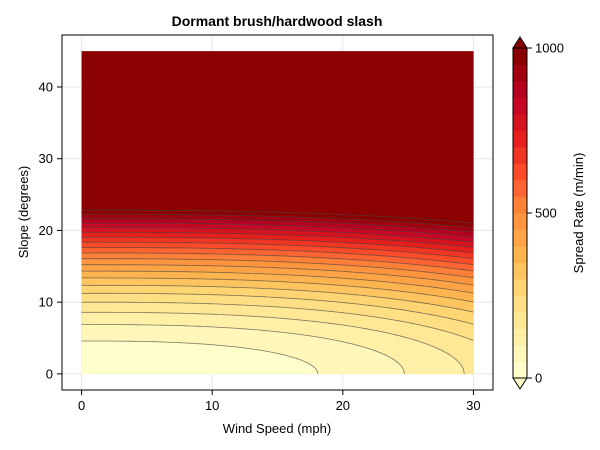 The height and width of the screenshot is (450, 600). I want to click on colorbar-extend-bottom, so click(520, 383).